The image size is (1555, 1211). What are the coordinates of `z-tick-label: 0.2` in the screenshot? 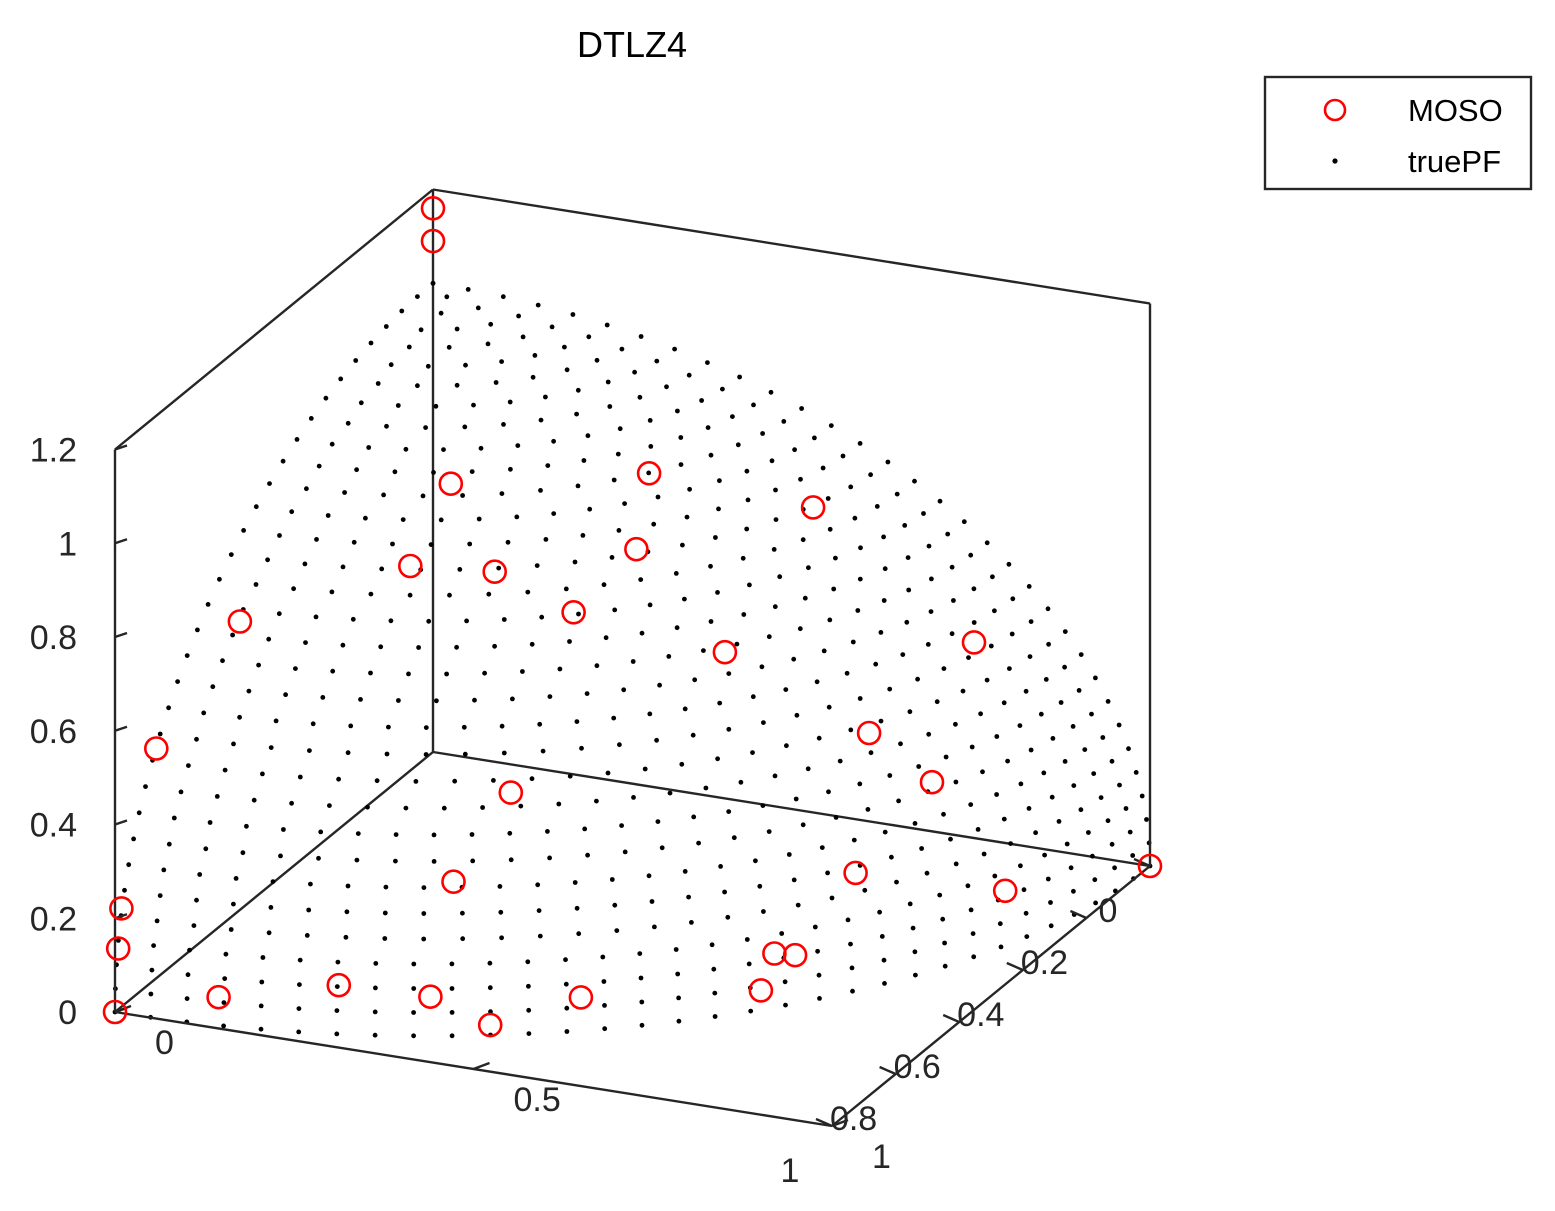 It's located at (53, 919).